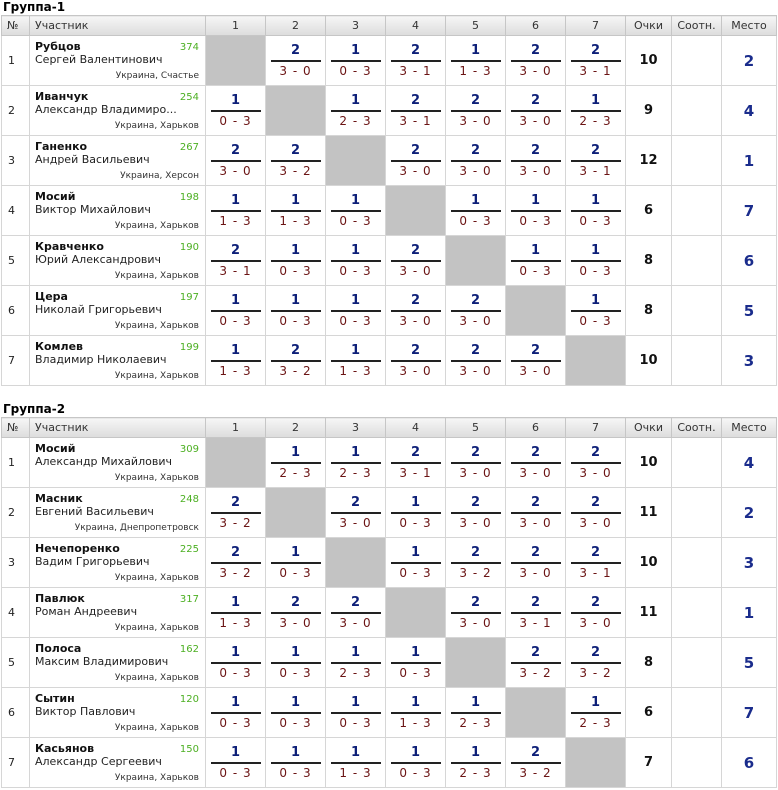 Image resolution: width=778 pixels, height=790 pixels. What do you see at coordinates (65, 748) in the screenshot?
I see `player-surname: Касьянов` at bounding box center [65, 748].